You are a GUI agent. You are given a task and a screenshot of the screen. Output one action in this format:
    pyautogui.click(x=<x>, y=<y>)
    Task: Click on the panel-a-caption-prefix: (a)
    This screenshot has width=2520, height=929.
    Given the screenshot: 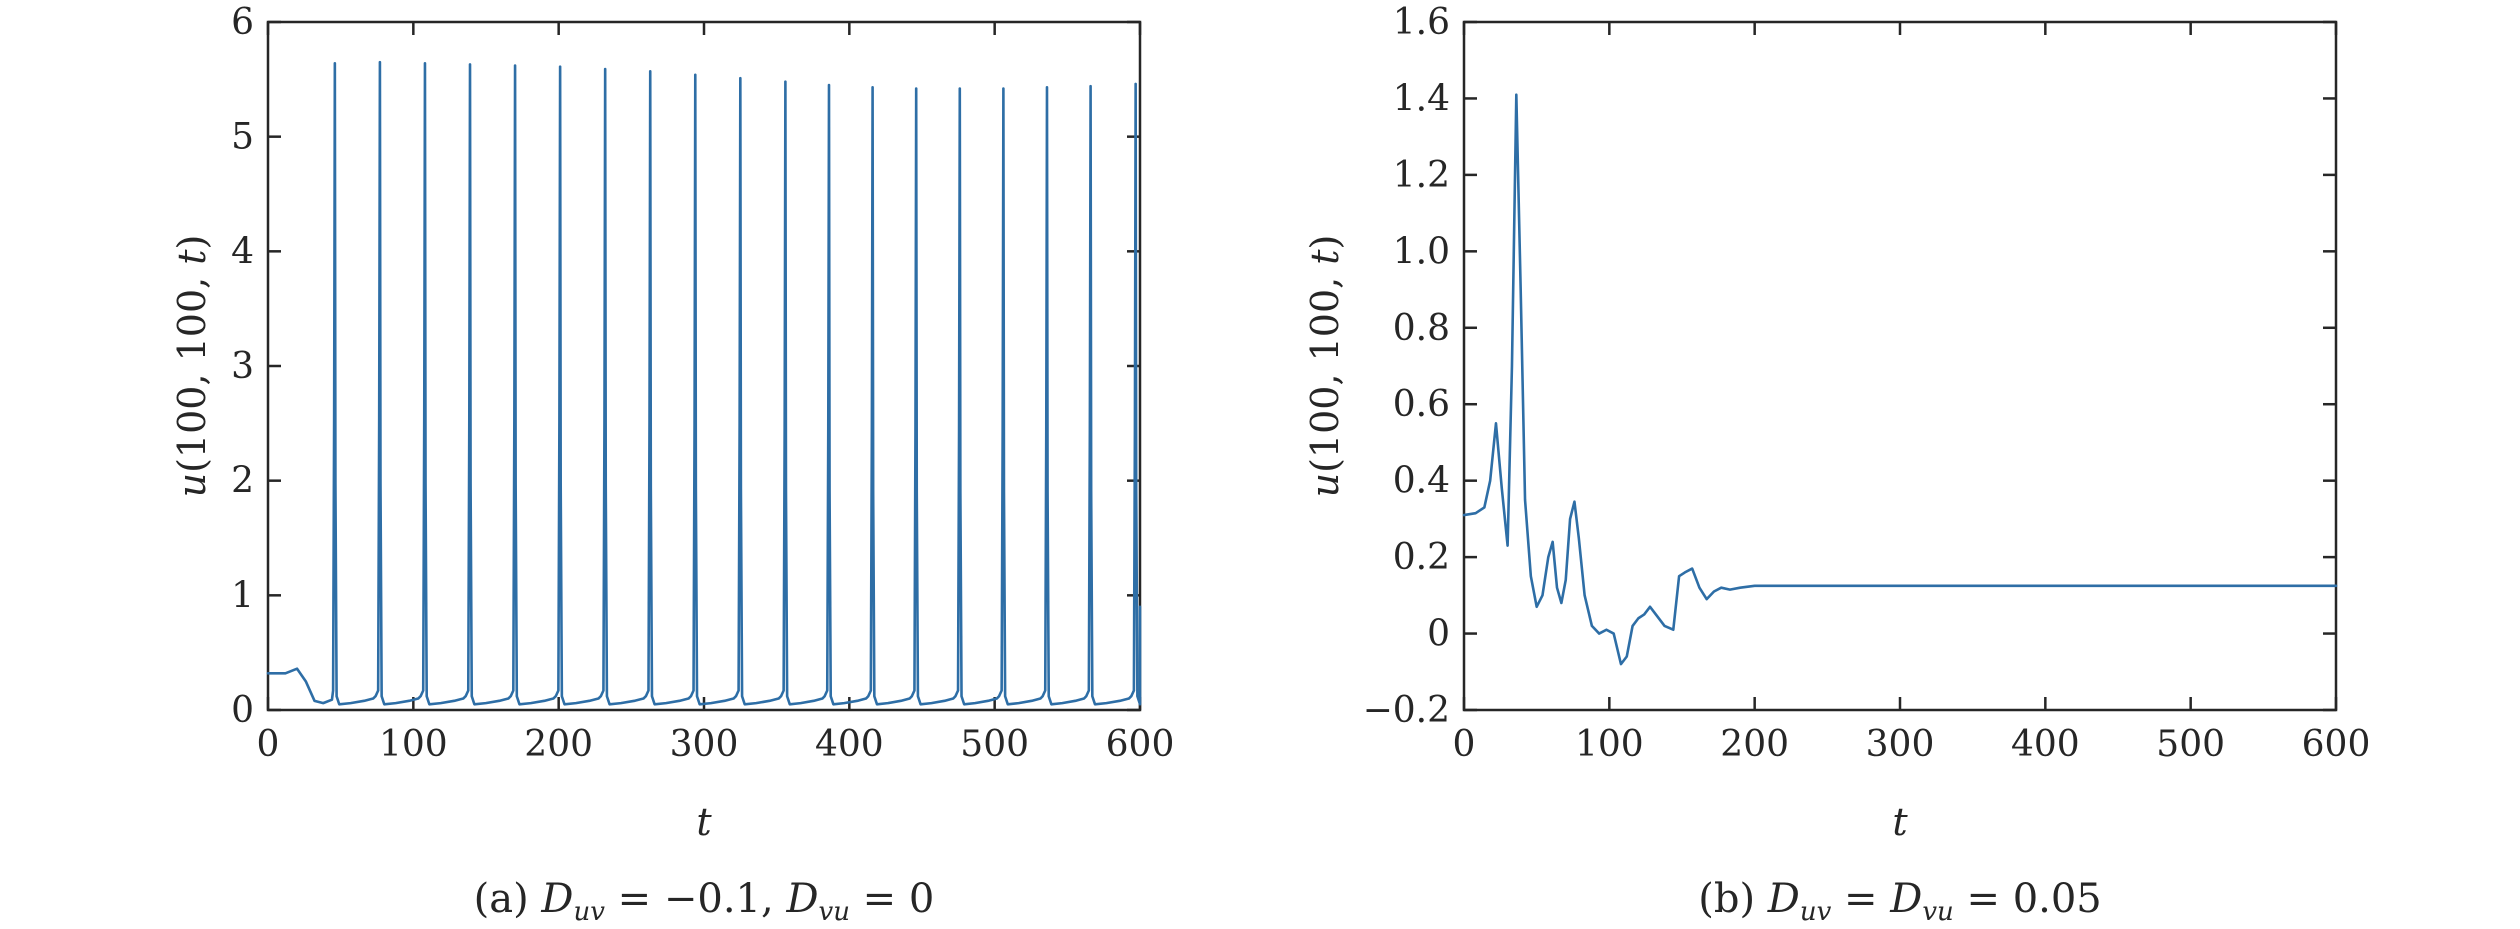 What is the action you would take?
    pyautogui.click(x=508, y=899)
    